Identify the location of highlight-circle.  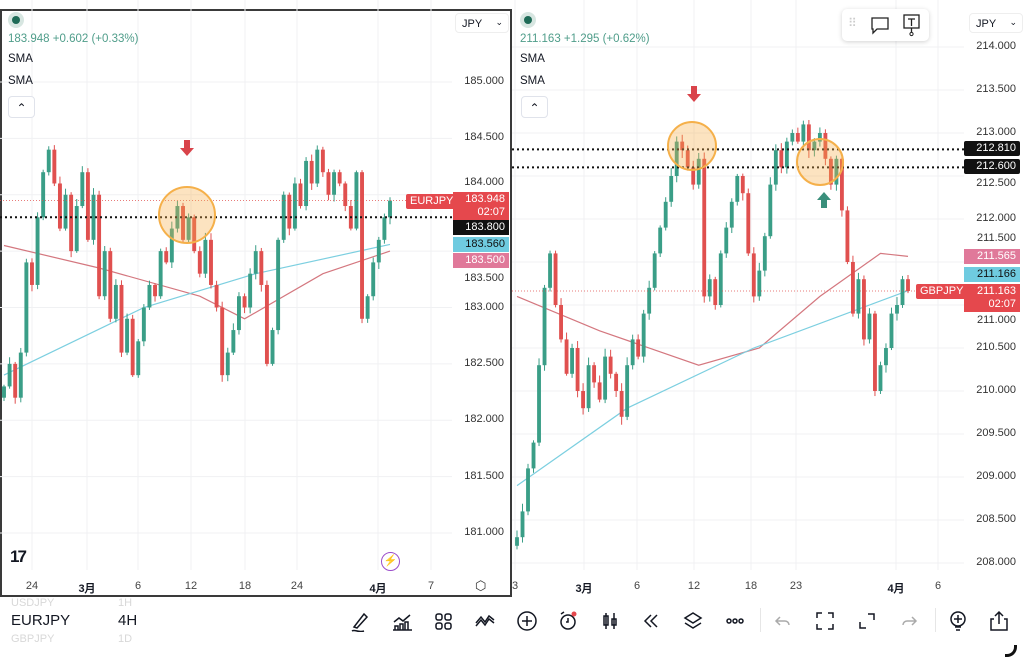
(692, 146).